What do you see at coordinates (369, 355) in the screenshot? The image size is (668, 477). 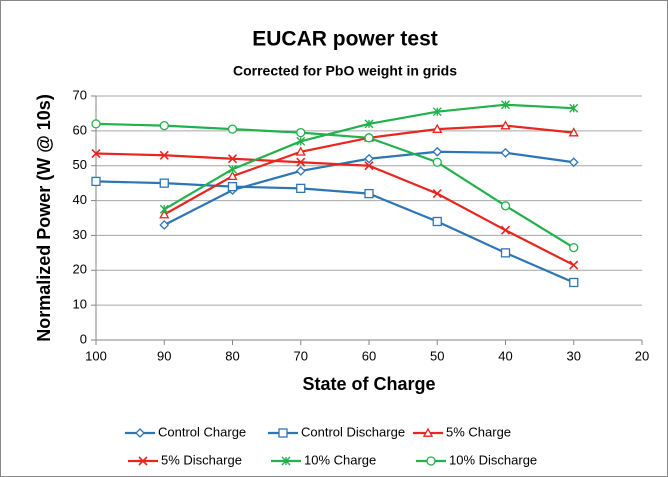 I see `x-tick-label: 60` at bounding box center [369, 355].